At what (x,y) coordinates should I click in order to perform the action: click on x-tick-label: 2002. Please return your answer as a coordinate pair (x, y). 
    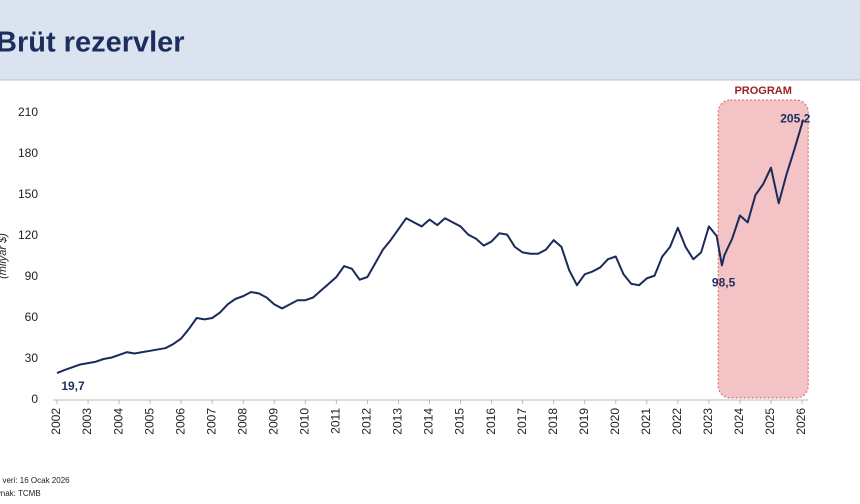
    Looking at the image, I should click on (56, 421).